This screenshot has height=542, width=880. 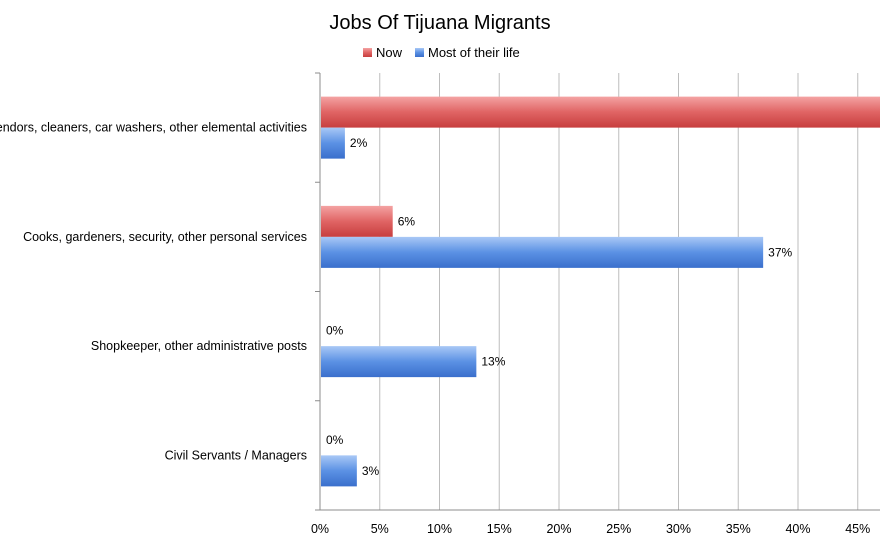 What do you see at coordinates (738, 529) in the screenshot?
I see `x-tick-label: 35%` at bounding box center [738, 529].